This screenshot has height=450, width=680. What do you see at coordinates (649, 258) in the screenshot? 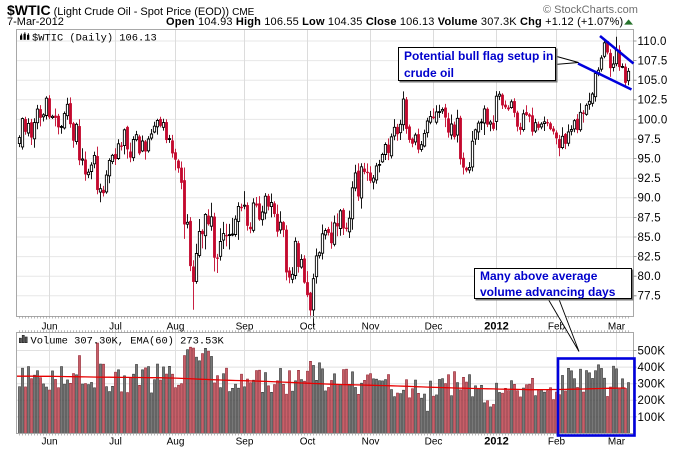
I see `svg-text: 82.5` at bounding box center [649, 258].